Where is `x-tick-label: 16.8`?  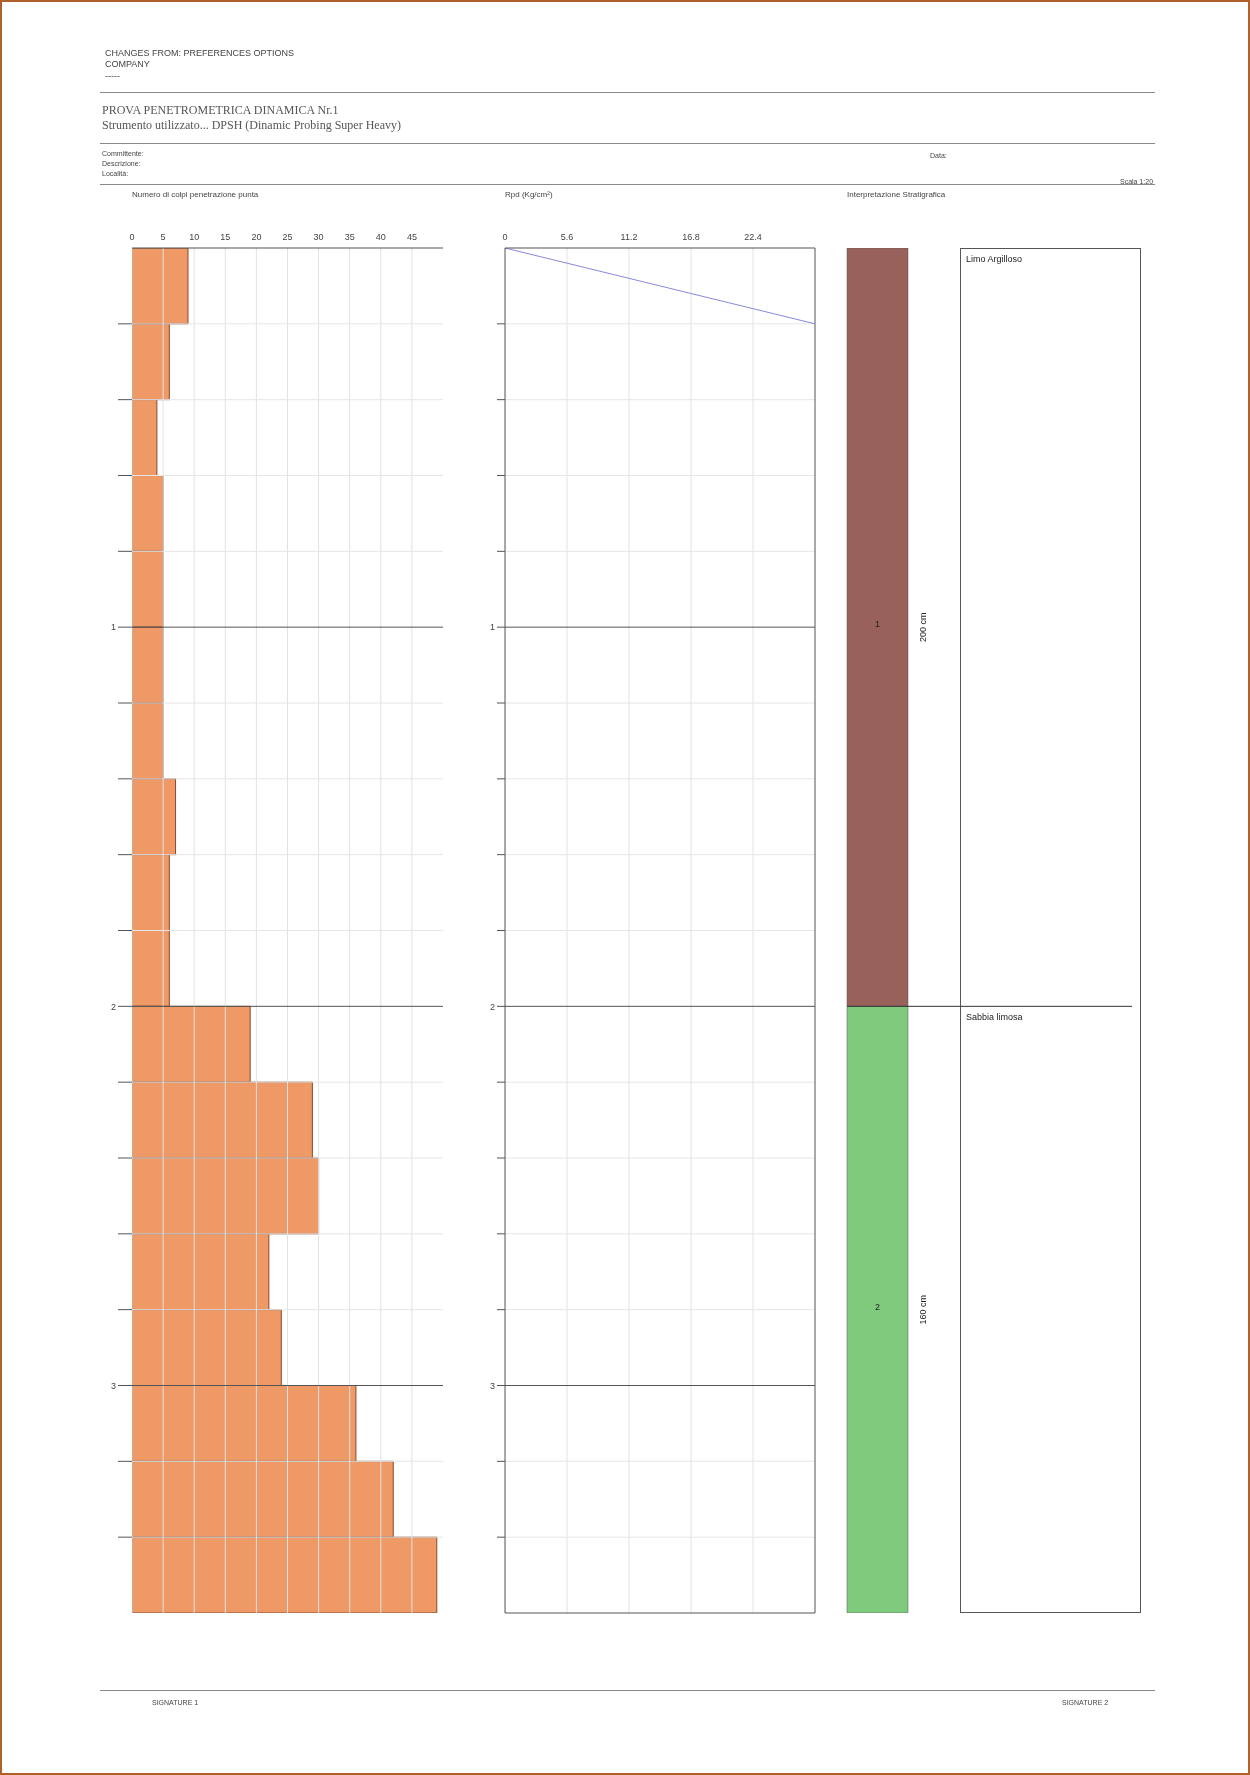
x-tick-label: 16.8 is located at coordinates (691, 237).